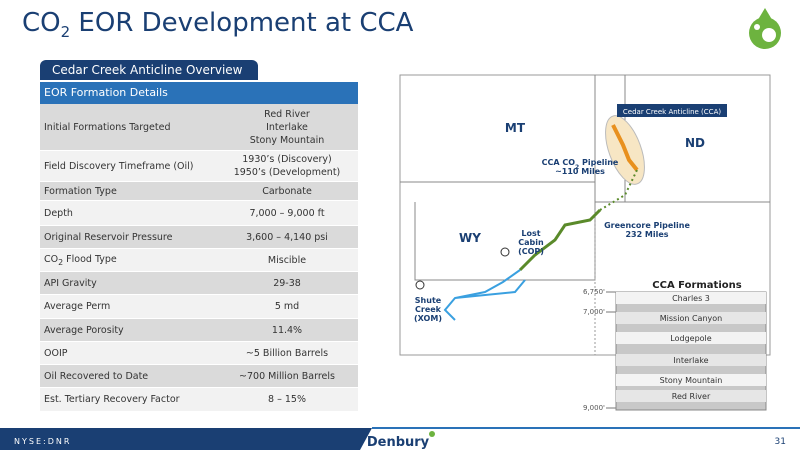  I want to click on row-label: API Gravity, so click(70, 283).